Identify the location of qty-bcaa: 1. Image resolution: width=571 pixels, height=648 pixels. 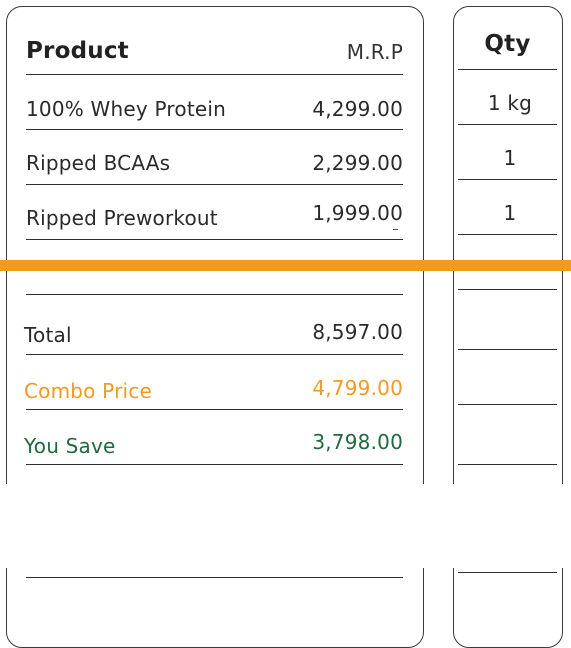
(510, 158).